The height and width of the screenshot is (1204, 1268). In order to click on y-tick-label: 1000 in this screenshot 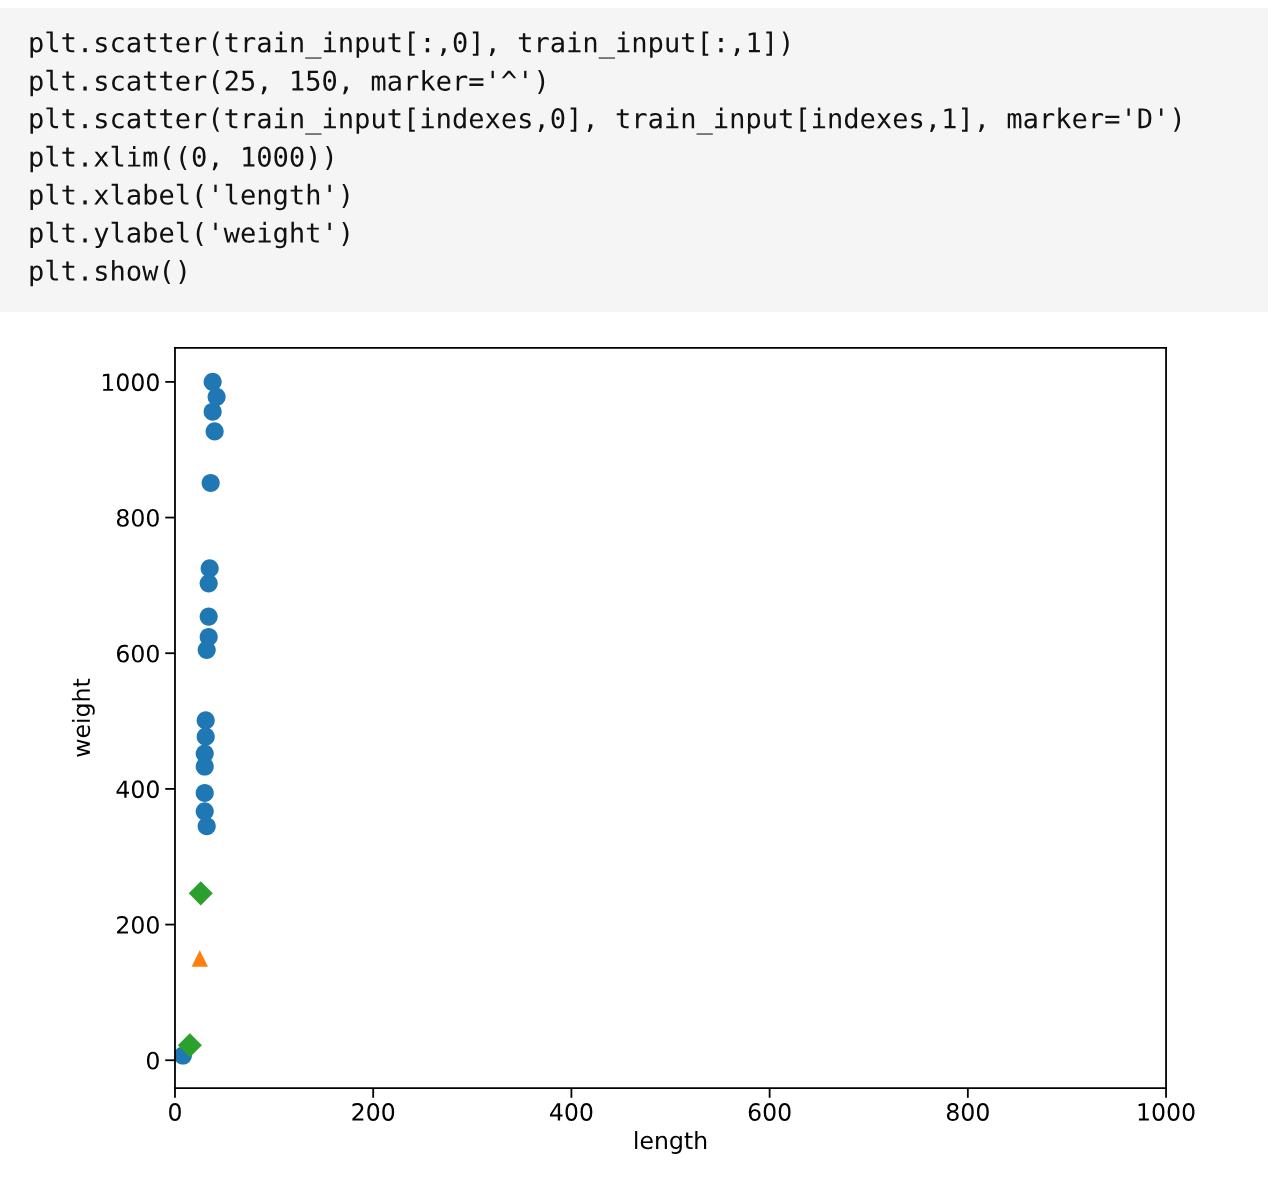, I will do `click(130, 382)`.